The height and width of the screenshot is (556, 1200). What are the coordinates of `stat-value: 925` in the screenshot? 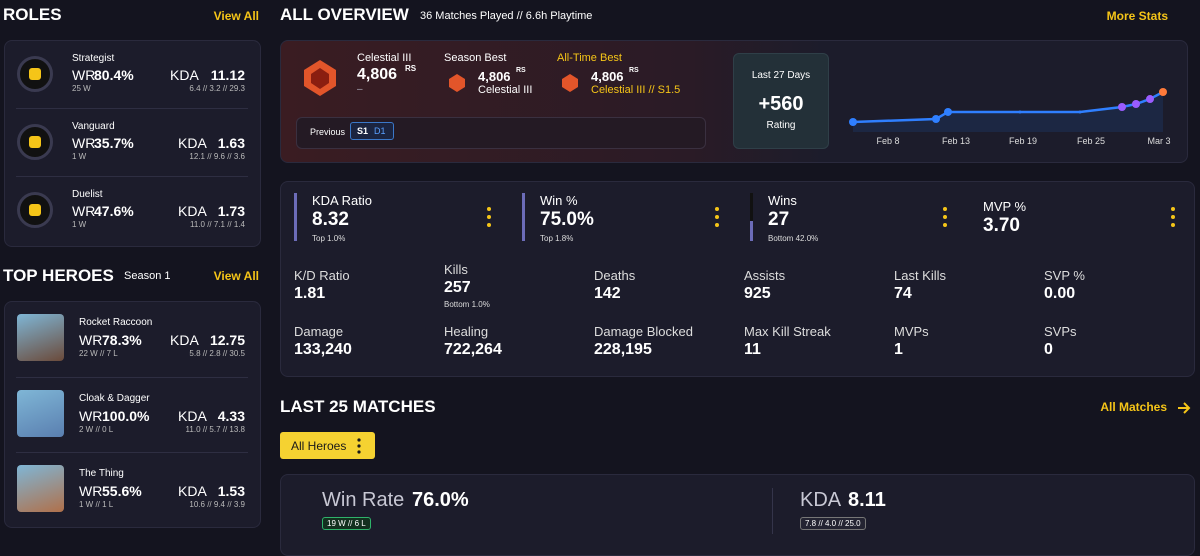 It's located at (757, 293).